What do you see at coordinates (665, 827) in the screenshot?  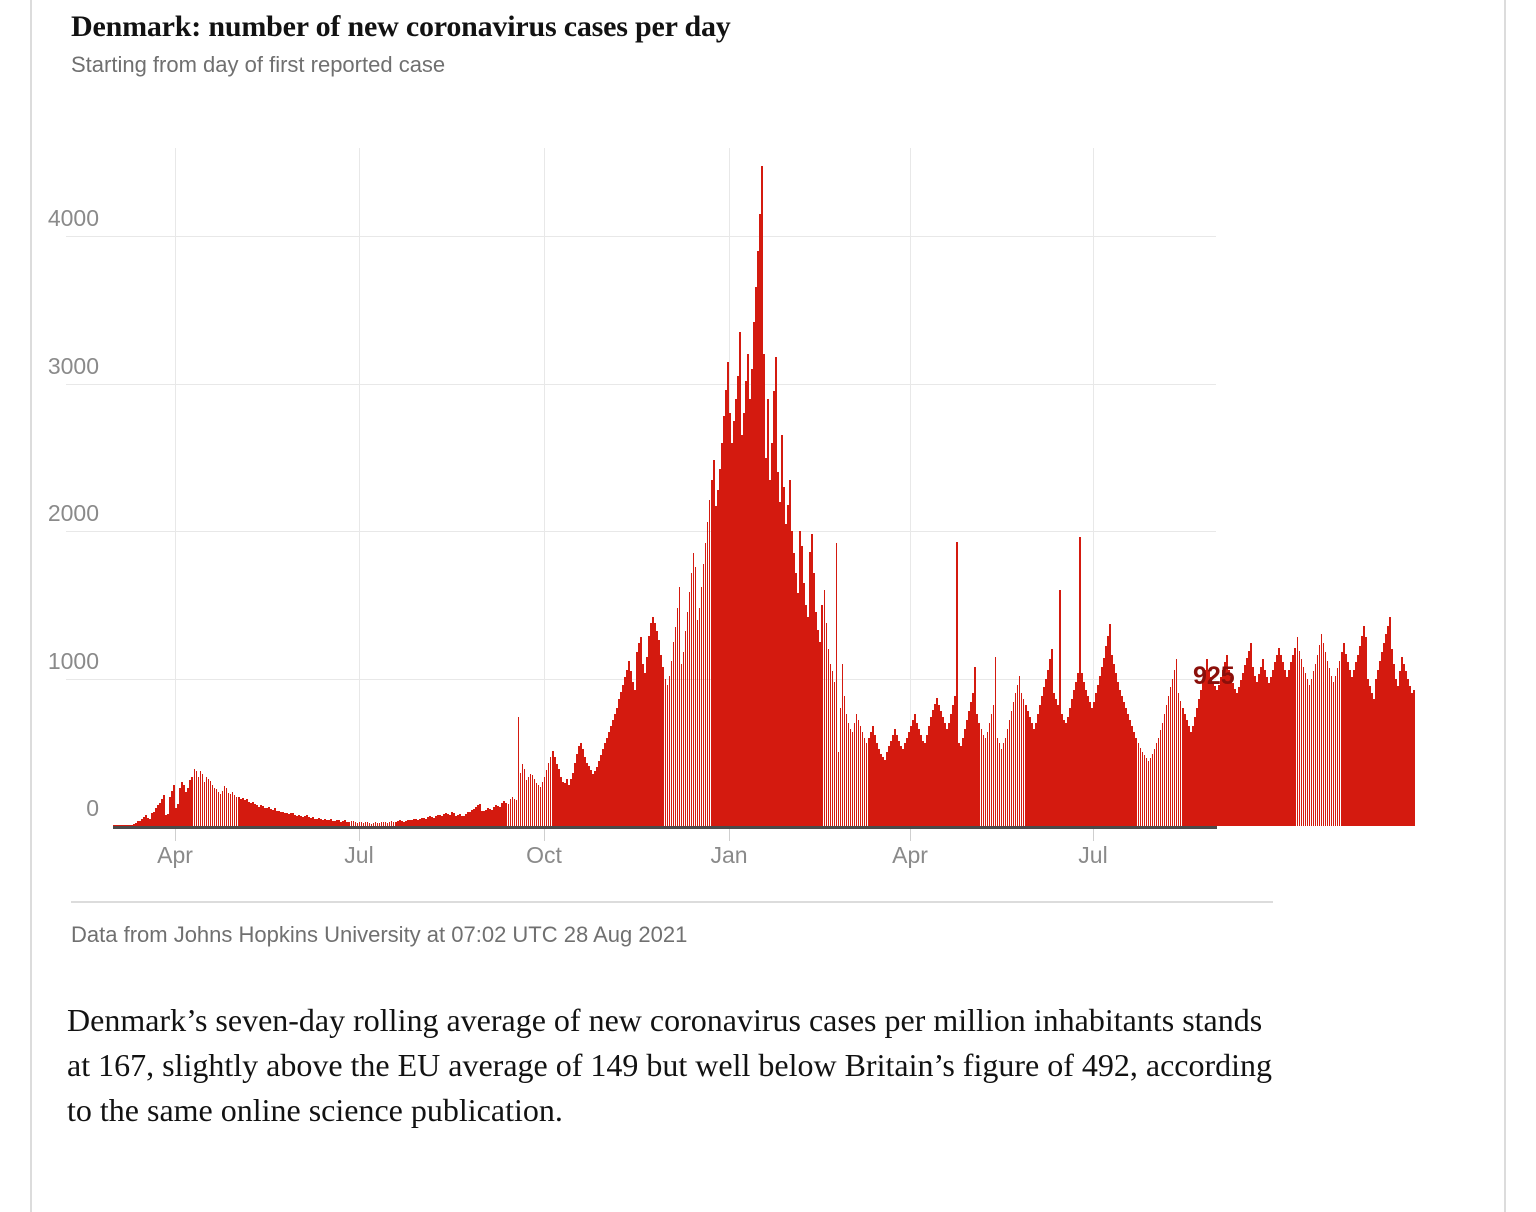 I see `x-axis-line` at bounding box center [665, 827].